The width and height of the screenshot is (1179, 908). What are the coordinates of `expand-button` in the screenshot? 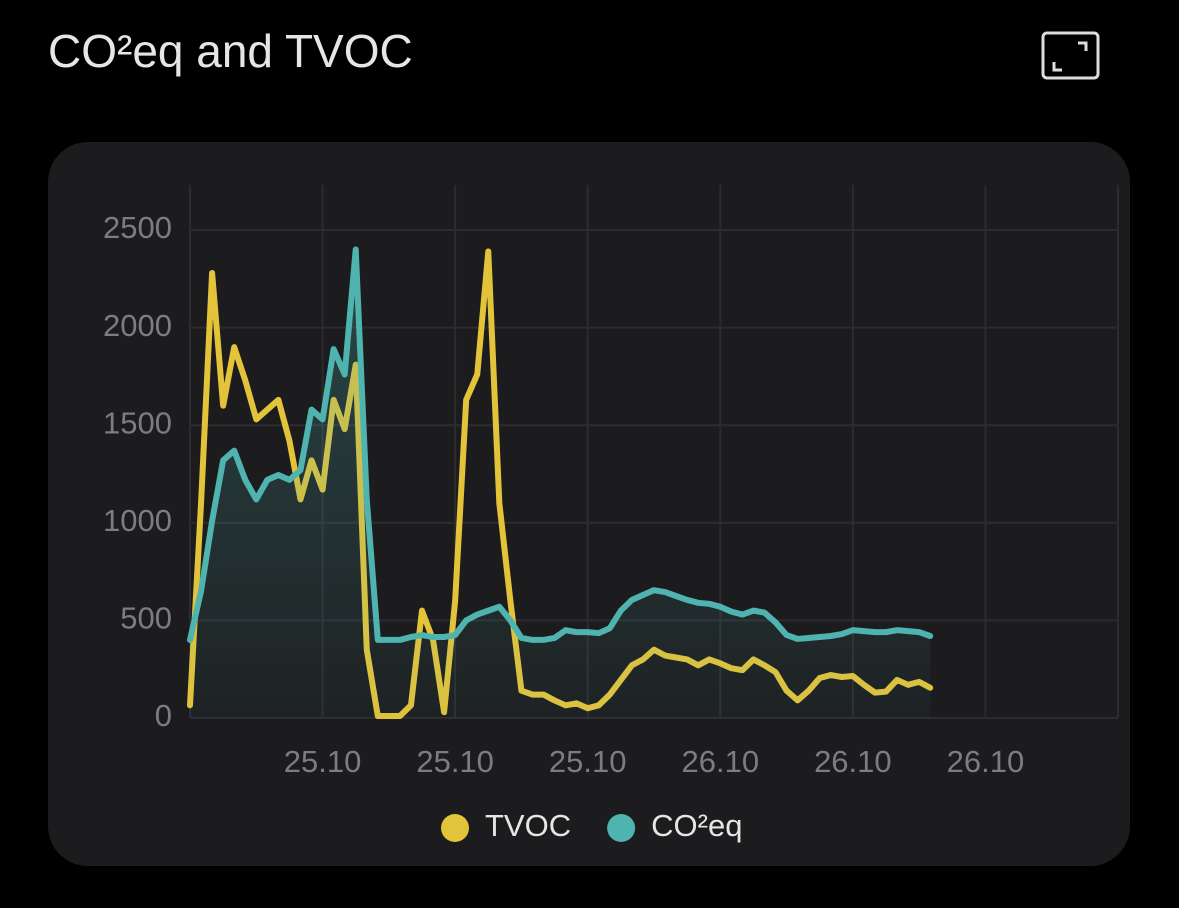 It's located at (1070, 55).